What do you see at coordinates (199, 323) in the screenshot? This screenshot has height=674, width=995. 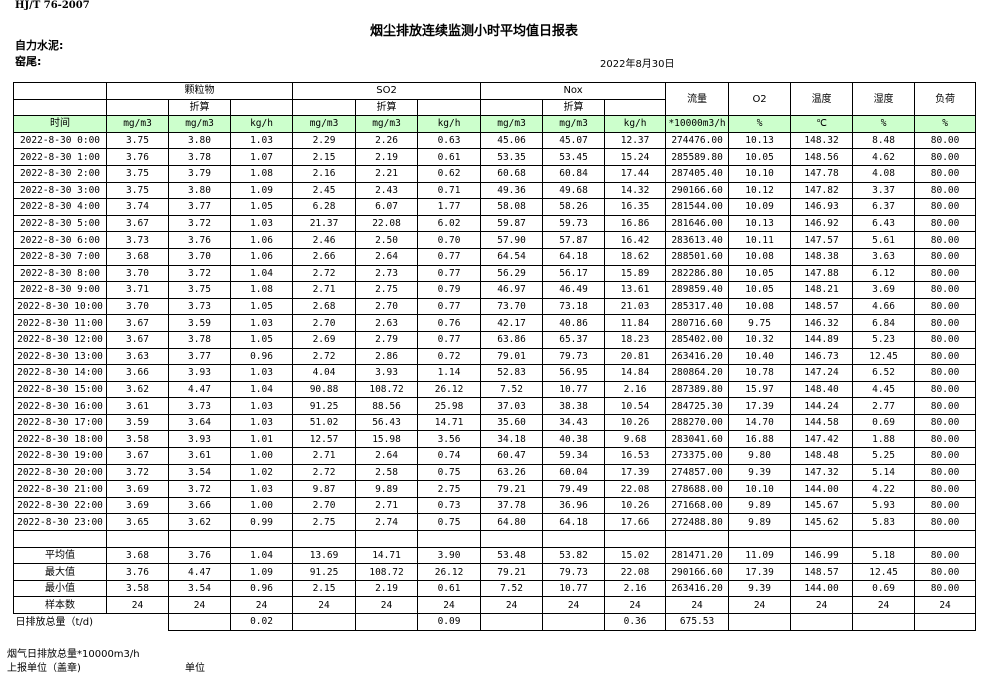 I see `value-cell: 3.59` at bounding box center [199, 323].